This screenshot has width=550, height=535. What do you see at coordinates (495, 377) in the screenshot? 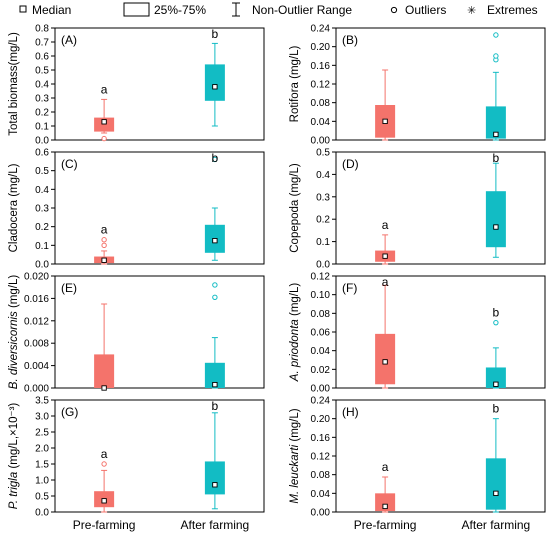
I see `panel-f-after-farming-box` at bounding box center [495, 377].